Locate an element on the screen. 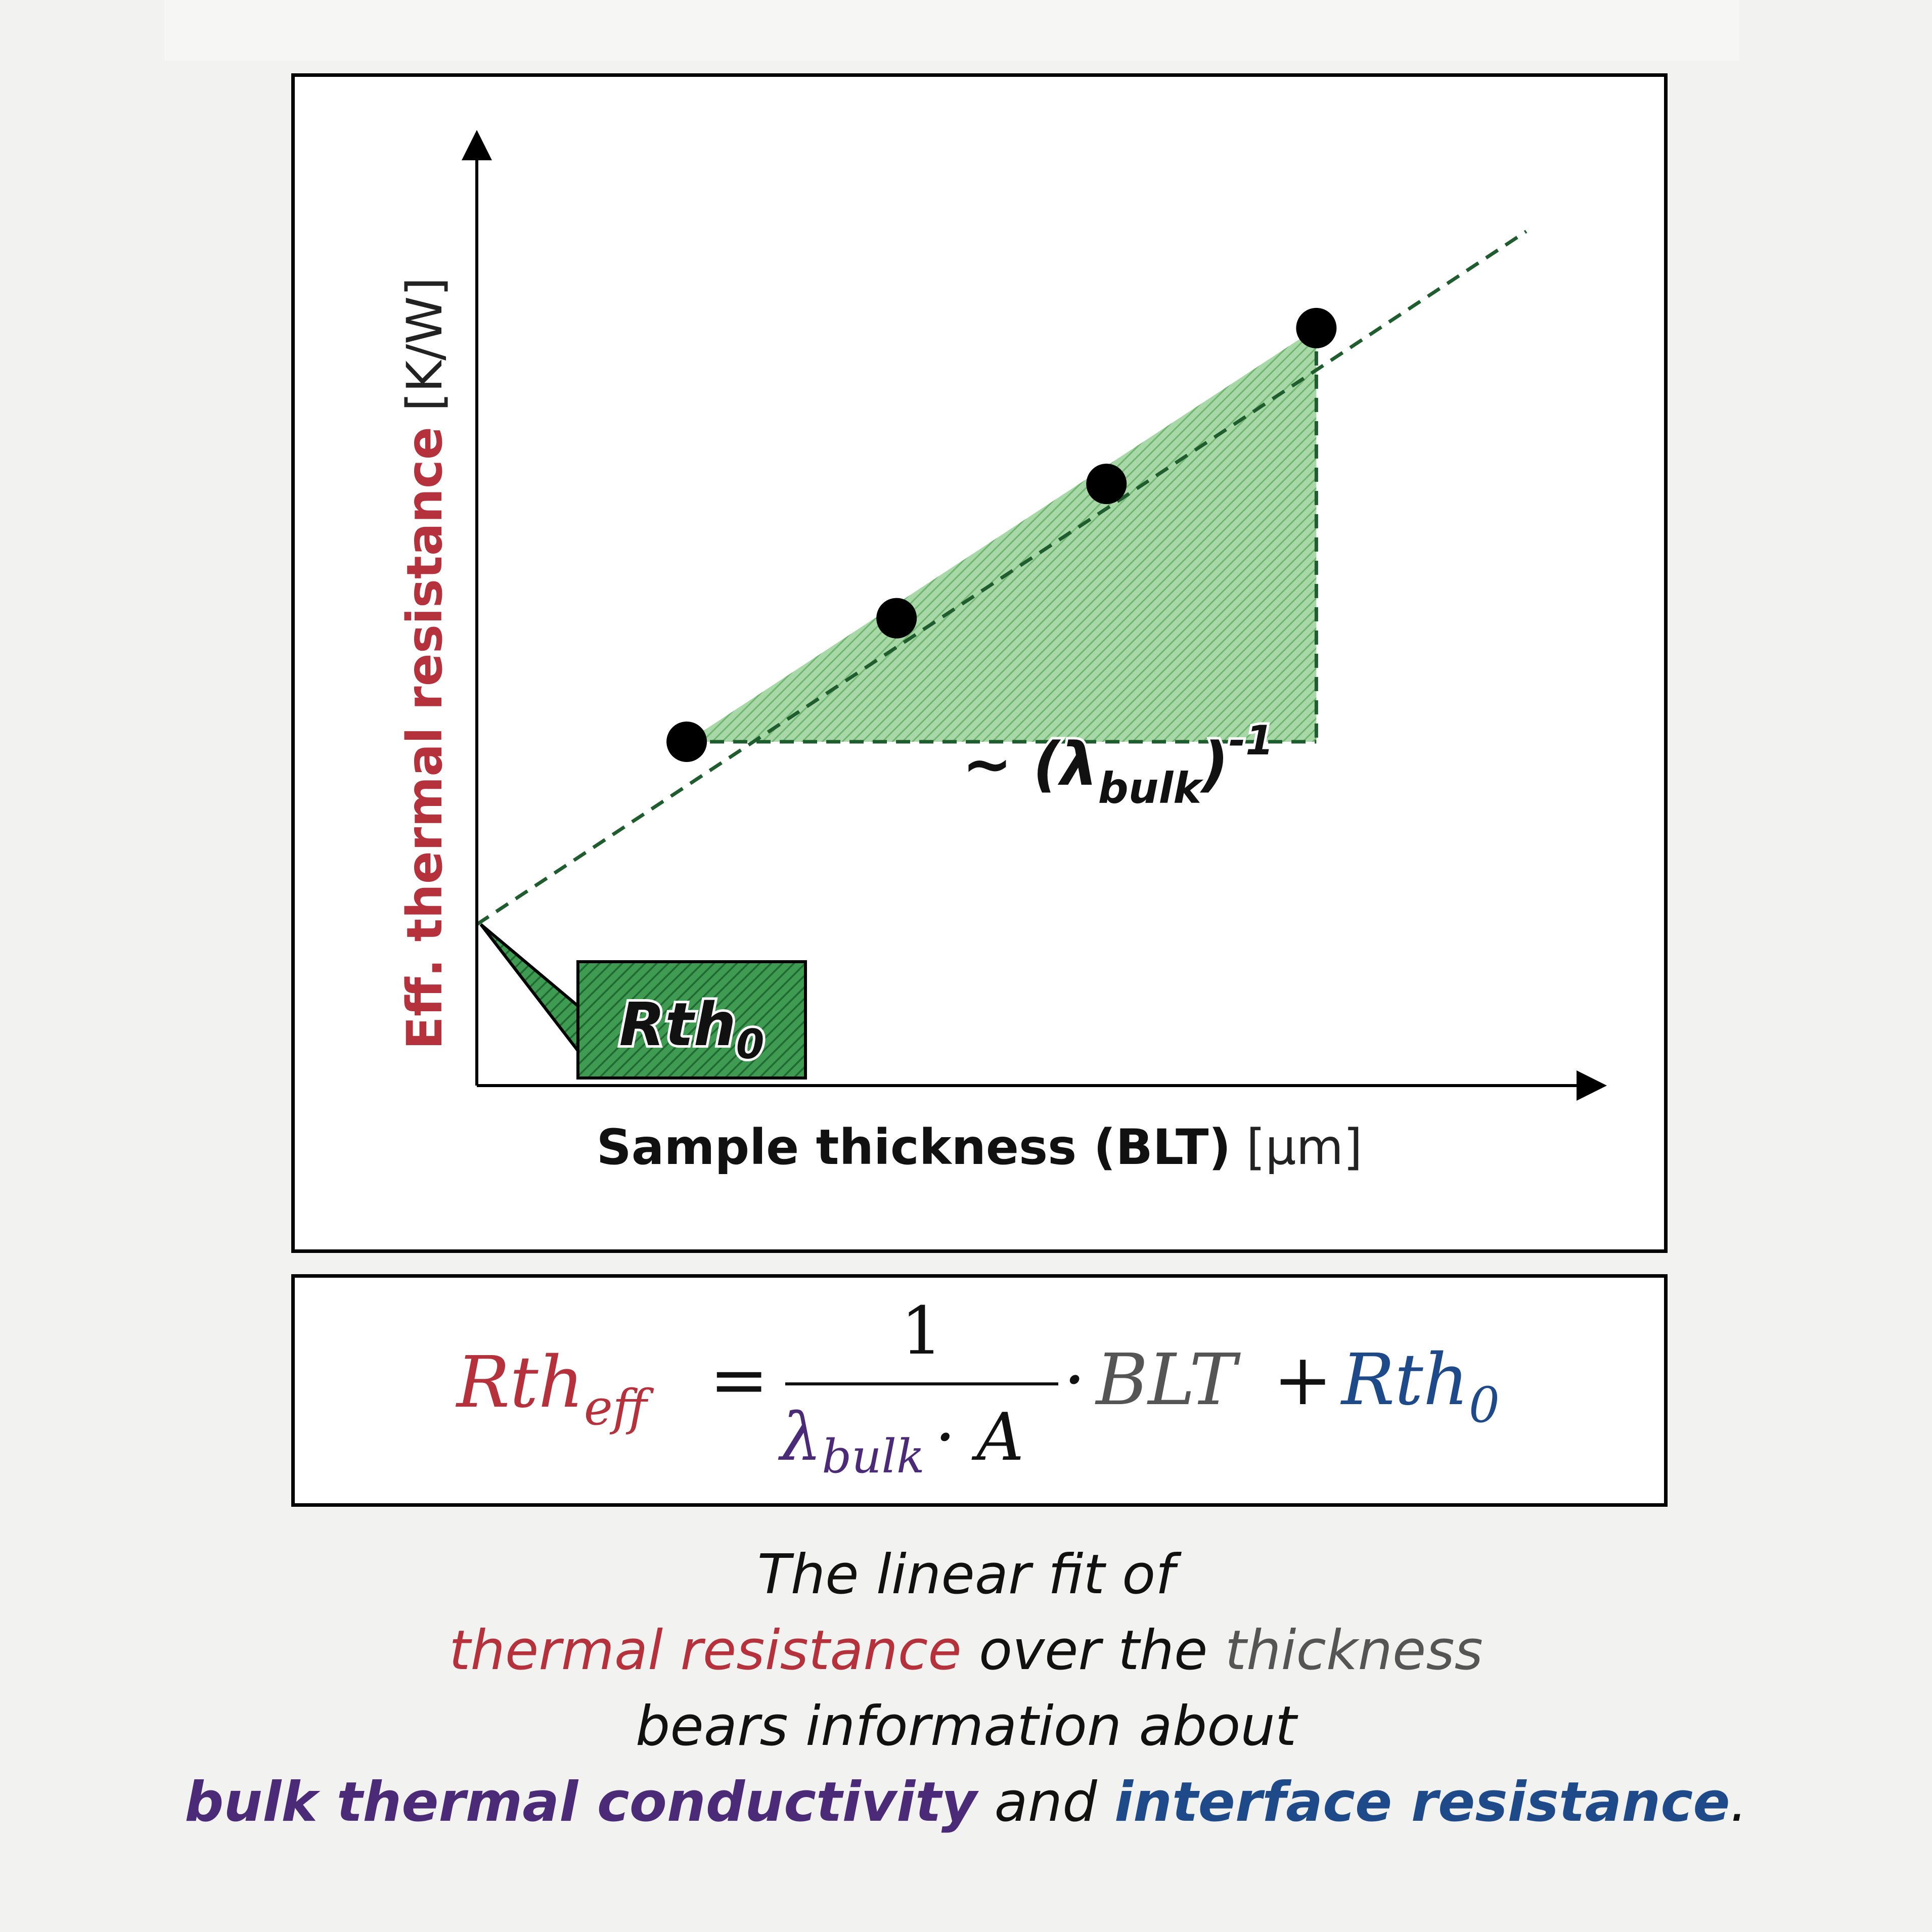 The width and height of the screenshot is (1932, 1932). formula-denominator: λbulk · A is located at coordinates (901, 1441).